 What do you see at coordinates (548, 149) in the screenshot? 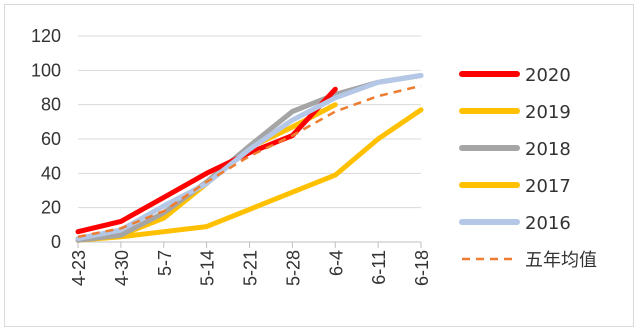
I see `legend-label-2018: 2018` at bounding box center [548, 149].